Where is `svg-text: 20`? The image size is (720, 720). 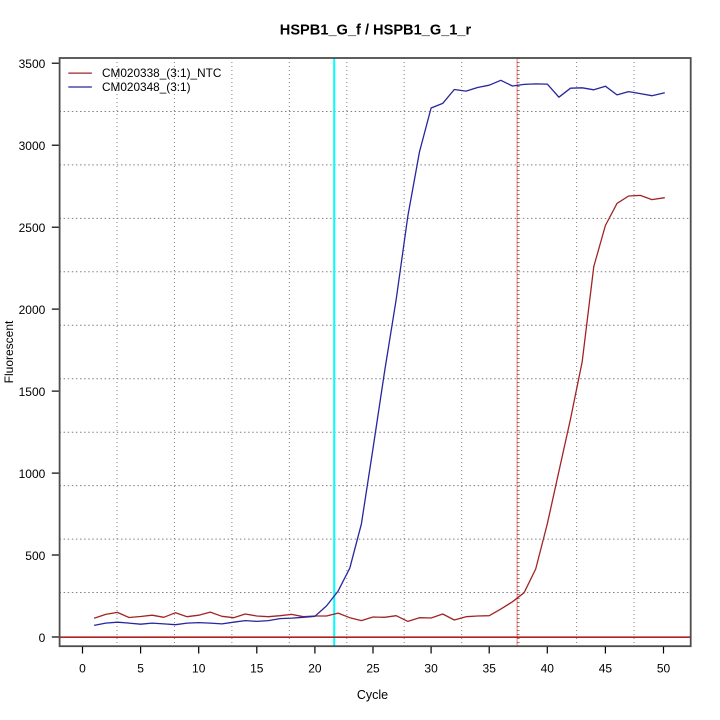 svg-text: 20 is located at coordinates (315, 669).